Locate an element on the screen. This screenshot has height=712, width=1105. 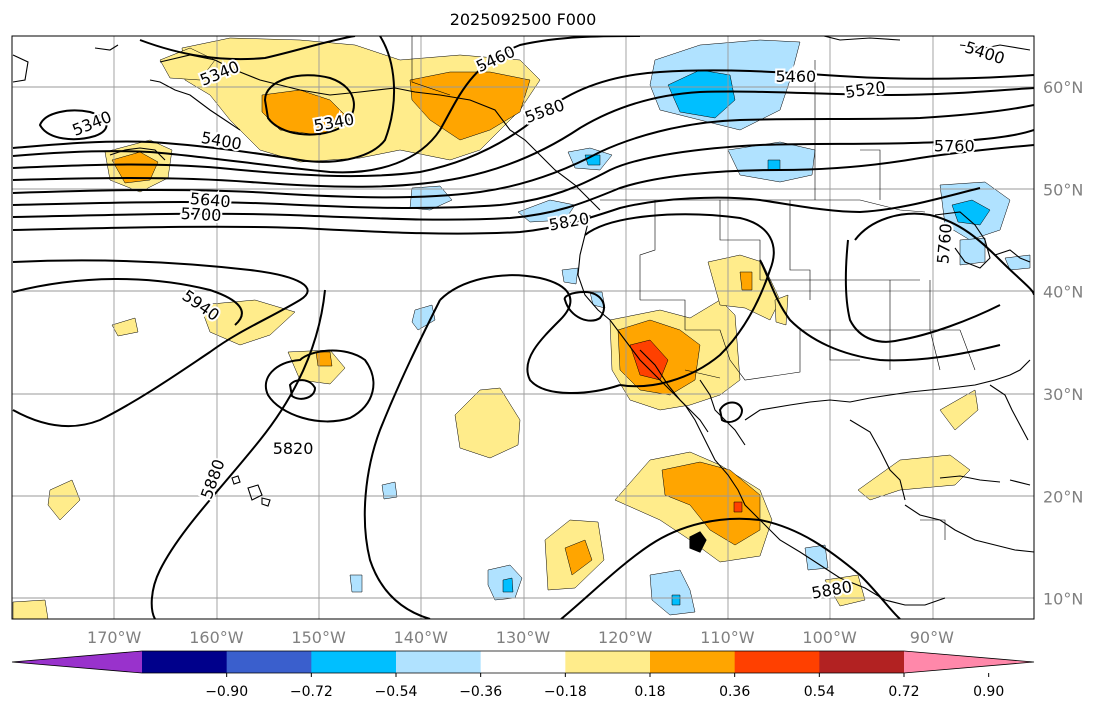
x-tick-label: 150°W is located at coordinates (318, 637).